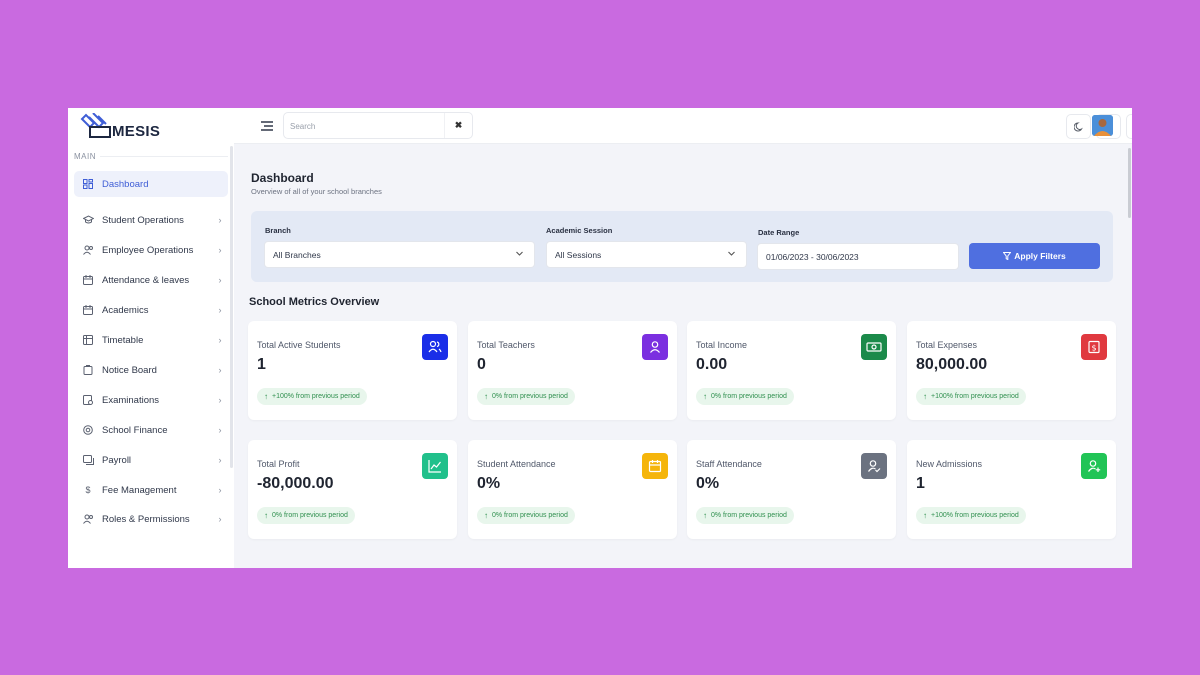 The width and height of the screenshot is (1200, 675). Describe the element at coordinates (1102, 125) in the screenshot. I see `avatar` at that location.